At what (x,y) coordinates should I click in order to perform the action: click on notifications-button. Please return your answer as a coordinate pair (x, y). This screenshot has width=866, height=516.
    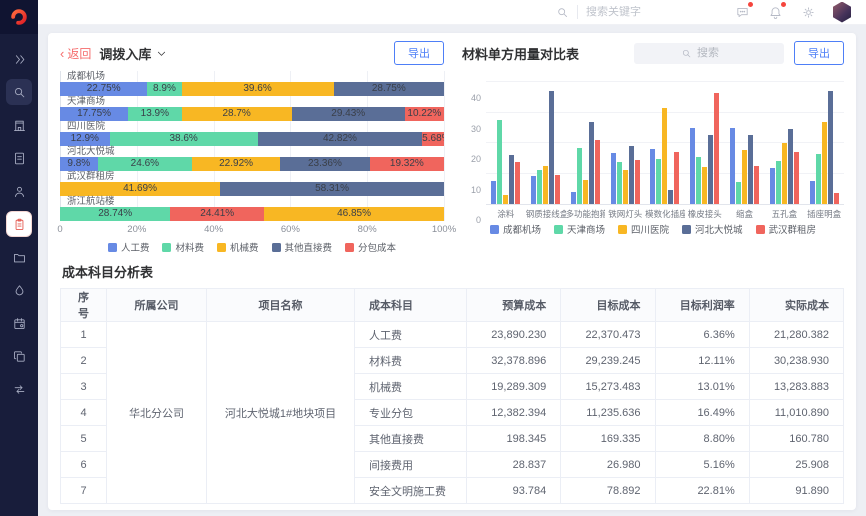
    Looking at the image, I should click on (776, 11).